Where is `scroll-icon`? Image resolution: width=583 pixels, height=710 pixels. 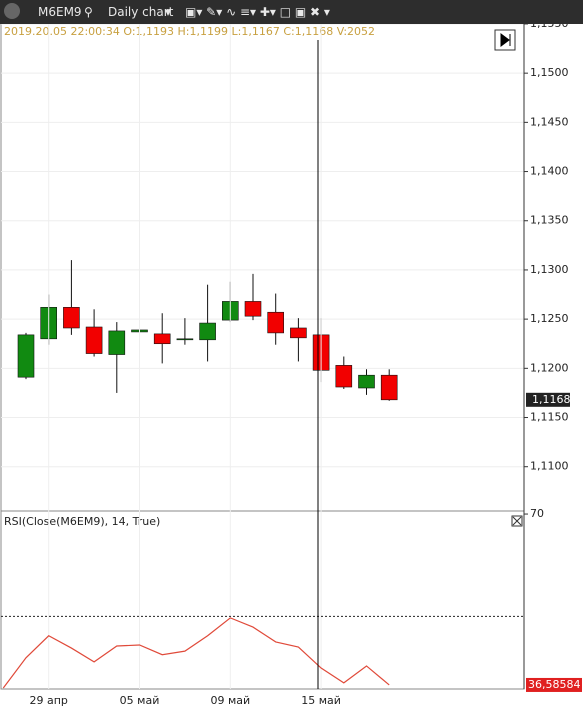 scroll-icon is located at coordinates (505, 40).